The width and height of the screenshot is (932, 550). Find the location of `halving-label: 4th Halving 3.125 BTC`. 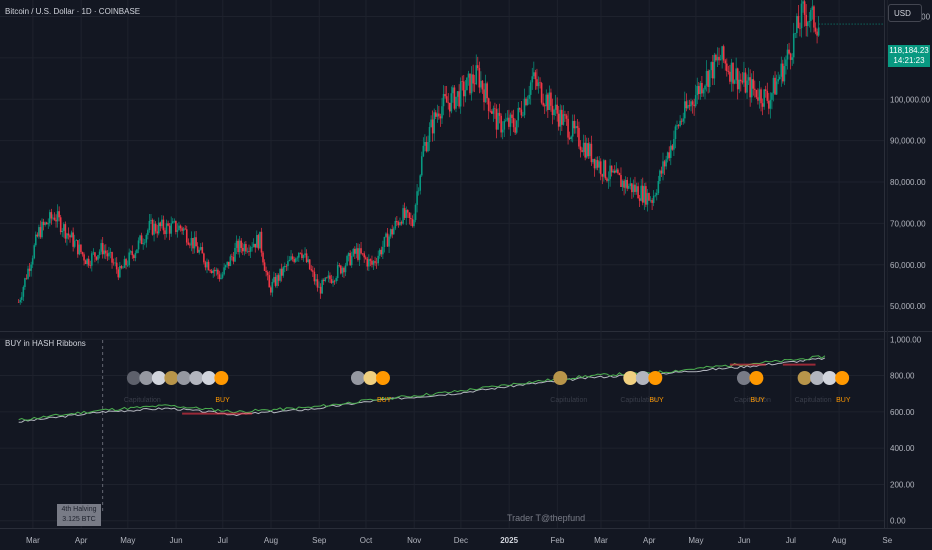

halving-label: 4th Halving 3.125 BTC is located at coordinates (79, 515).